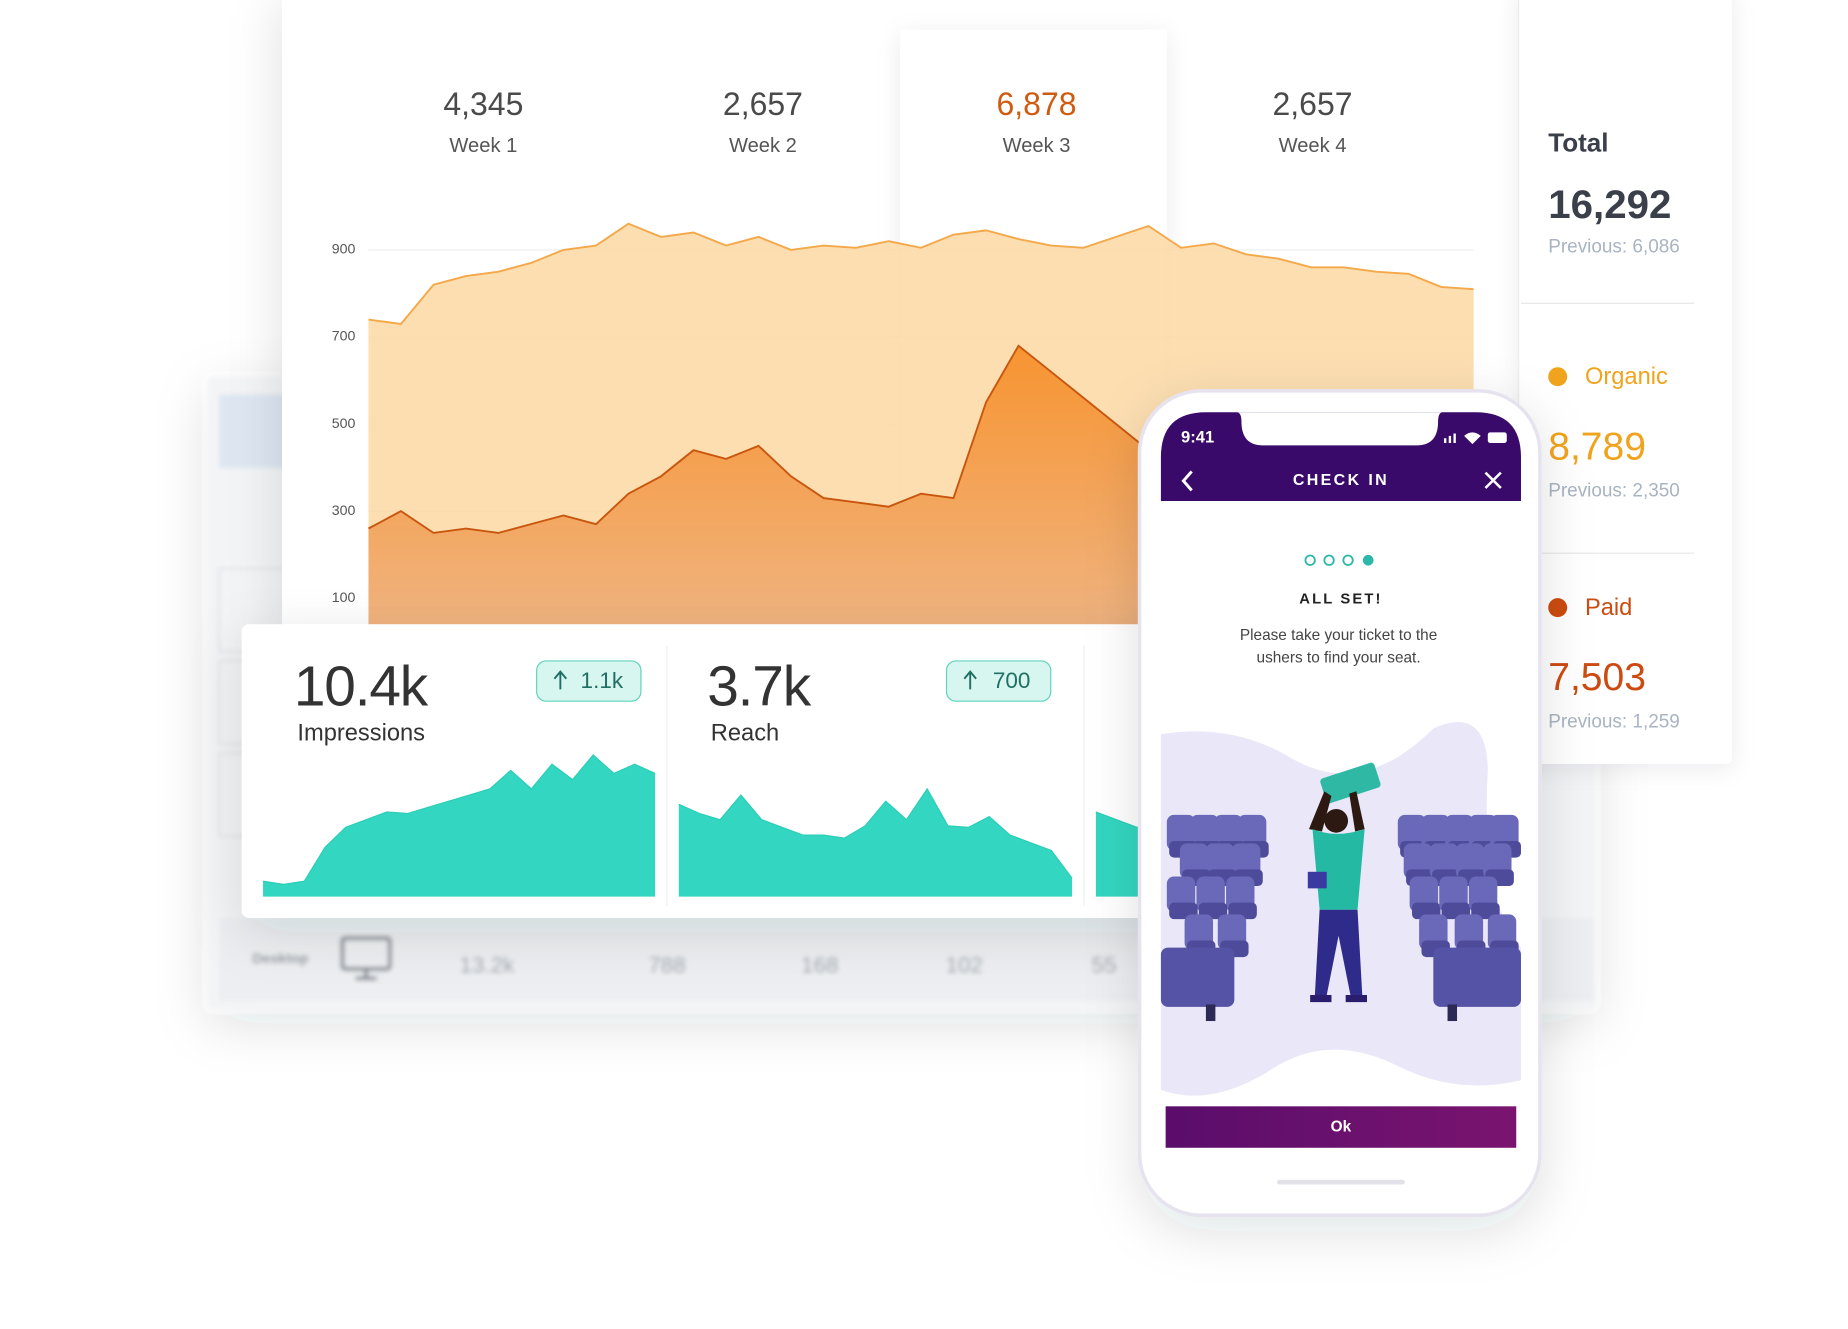 This screenshot has height=1329, width=1848. What do you see at coordinates (344, 337) in the screenshot?
I see `y-tick-label: 700` at bounding box center [344, 337].